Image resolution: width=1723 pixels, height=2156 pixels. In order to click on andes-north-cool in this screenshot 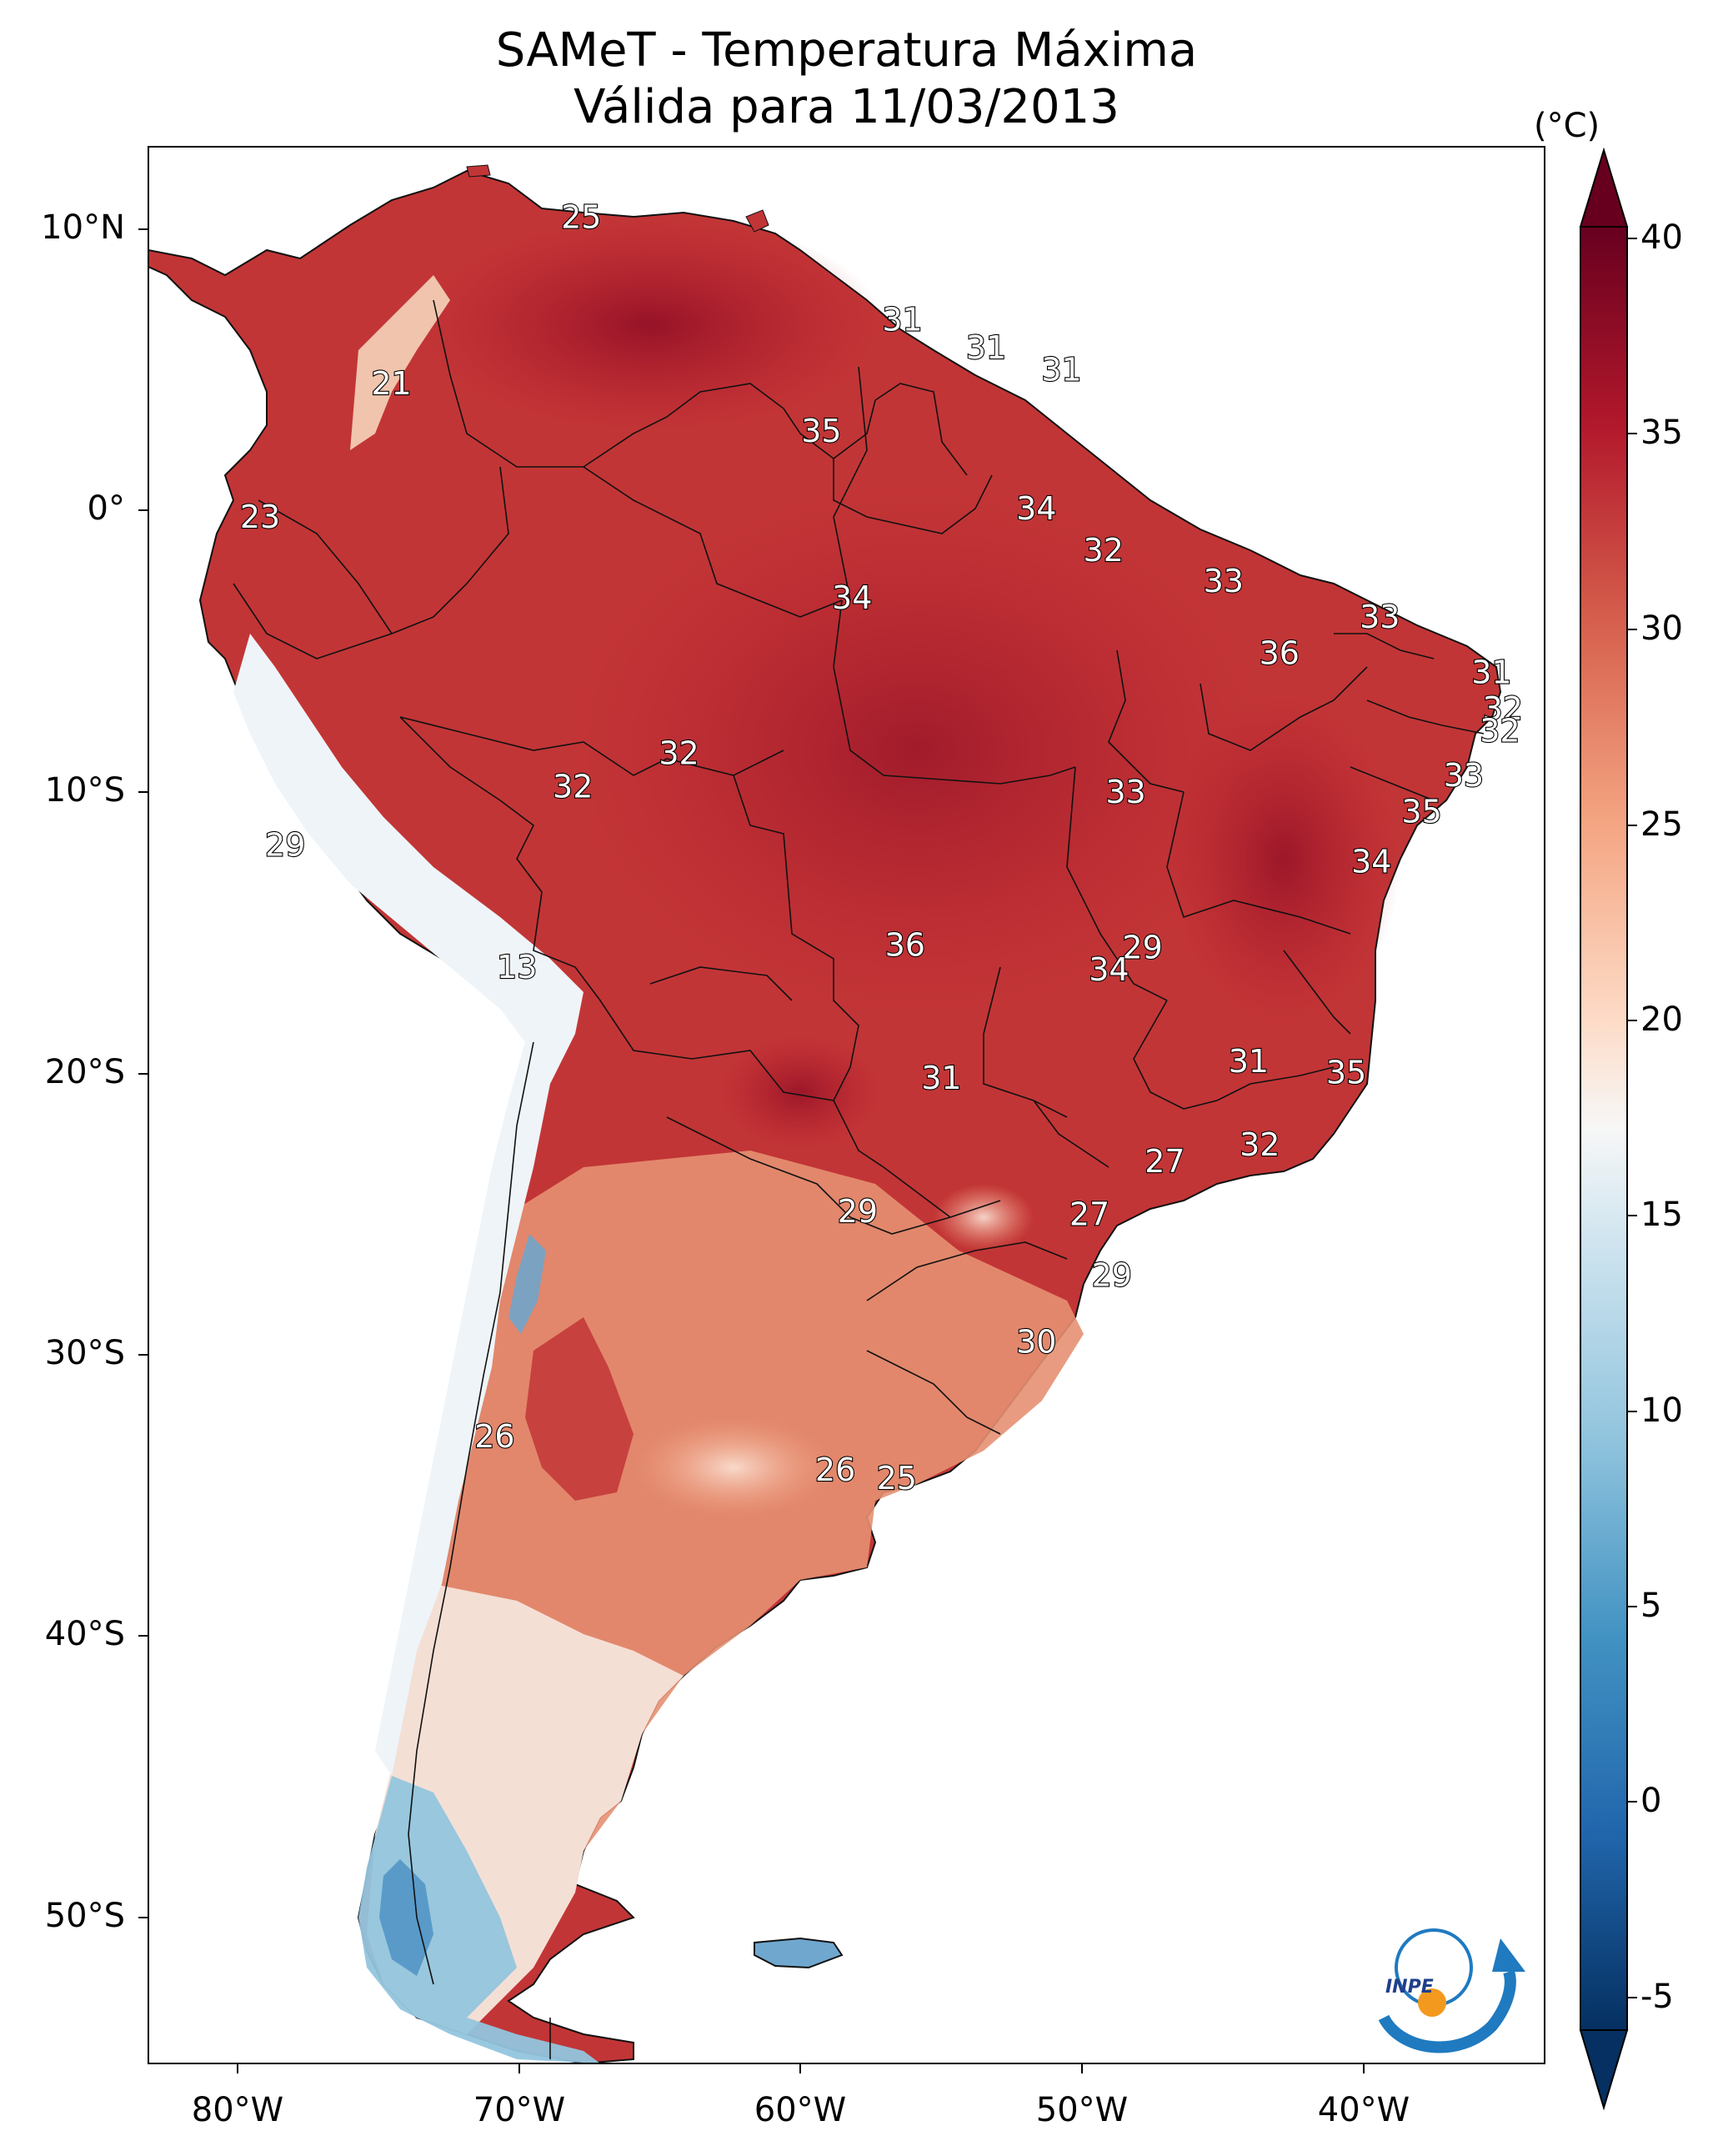, I will do `click(400, 362)`.